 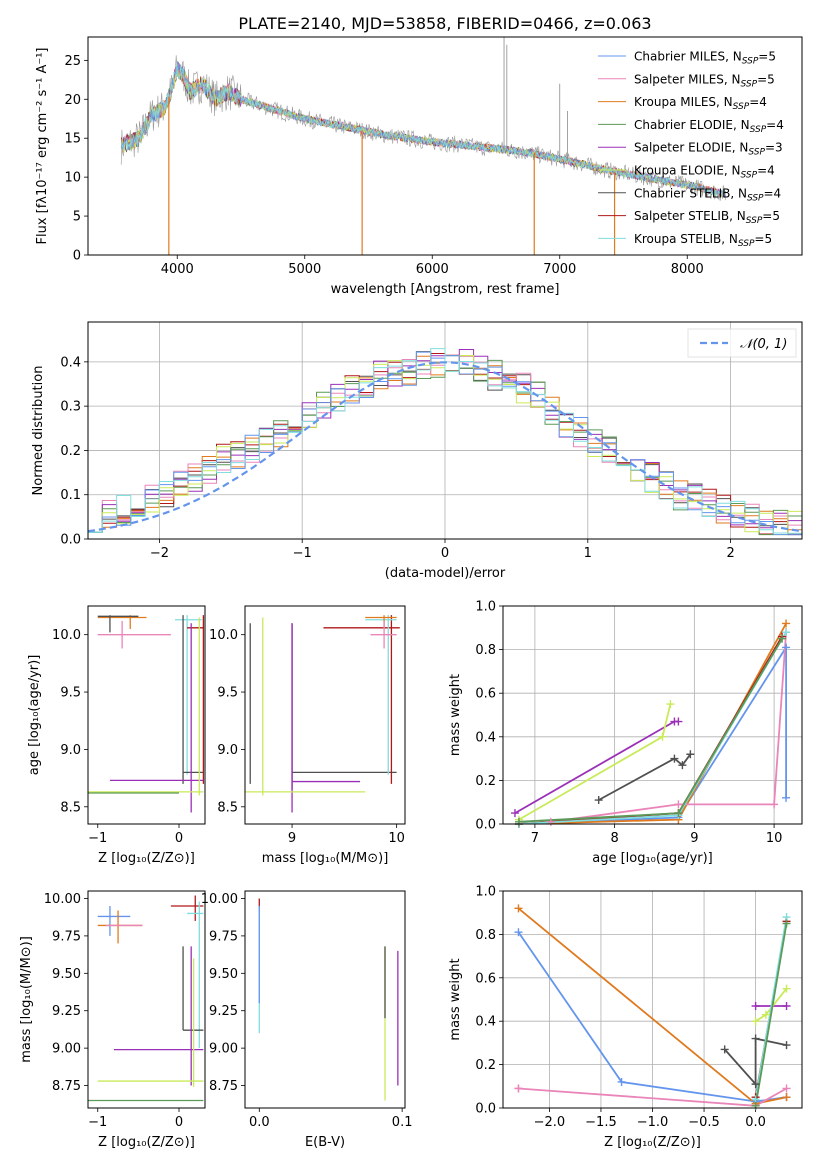 What do you see at coordinates (72, 178) in the screenshot?
I see `y-tick-label: 10` at bounding box center [72, 178].